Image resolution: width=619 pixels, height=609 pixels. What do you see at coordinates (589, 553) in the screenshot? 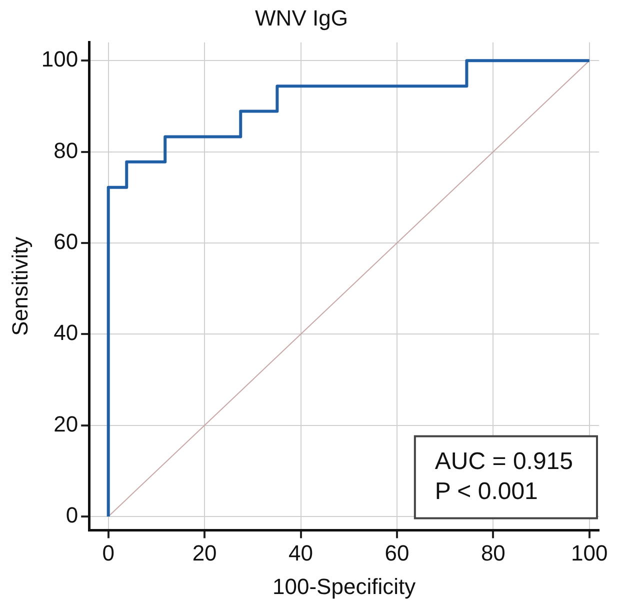
I see `x-tick-label: 100` at bounding box center [589, 553].